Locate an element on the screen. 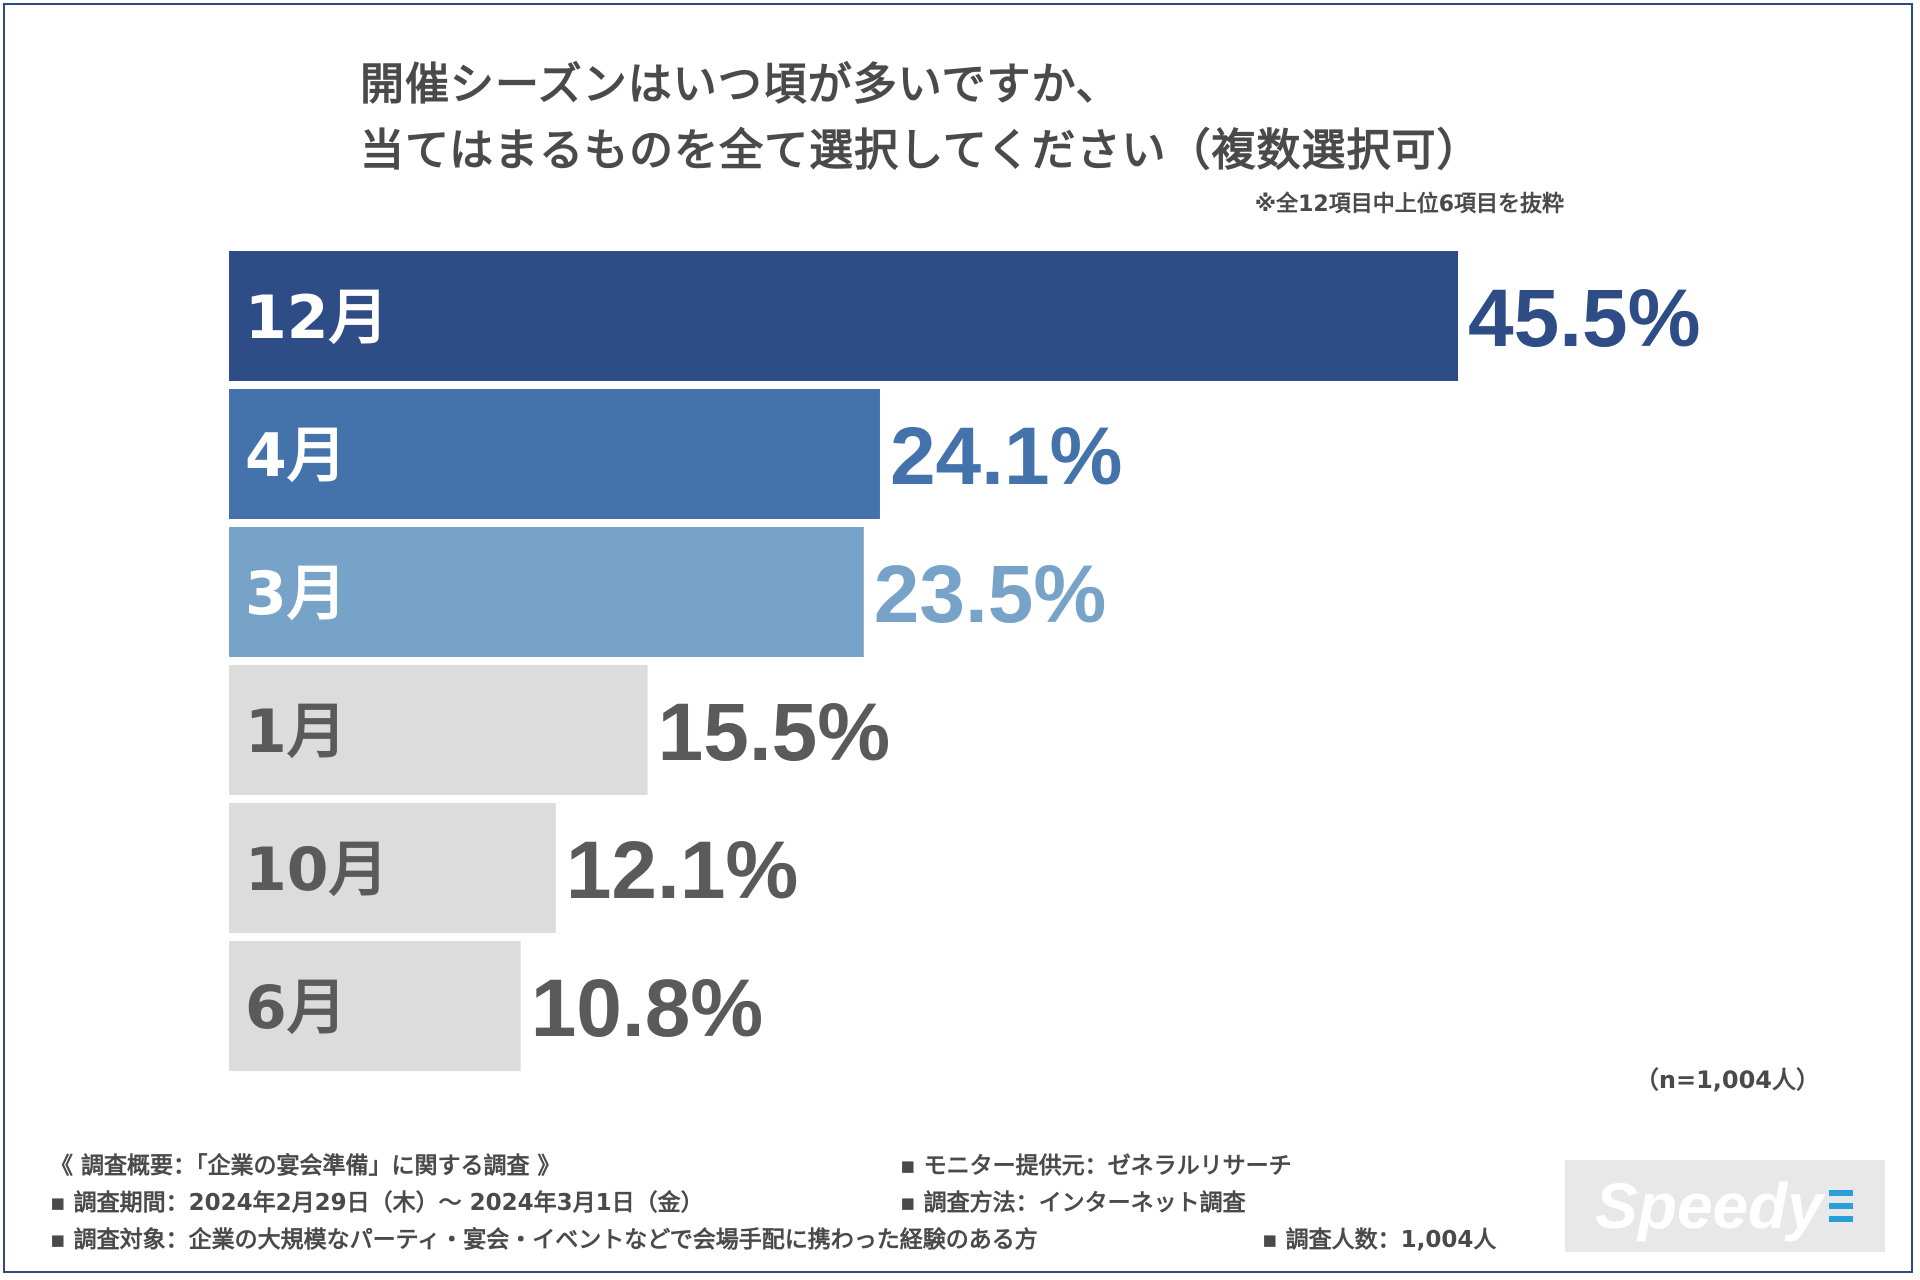 This screenshot has width=1920, height=1280. survey-title: 《 調査概要：「企業の宴会準備」に関する調査 》 is located at coordinates (305, 1166).